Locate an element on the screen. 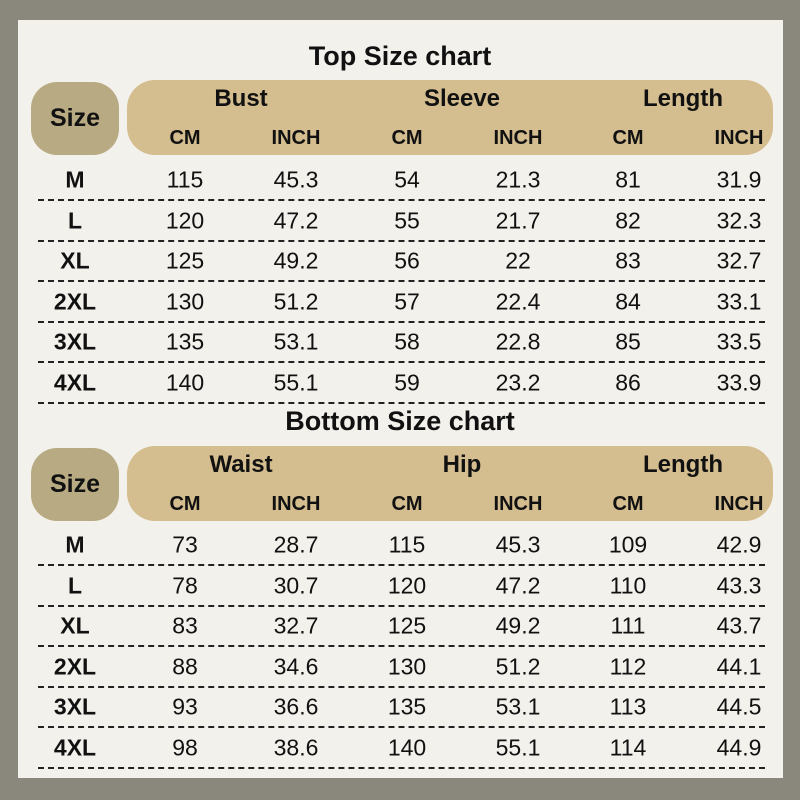  column-group-header: Sleeve is located at coordinates (462, 98).